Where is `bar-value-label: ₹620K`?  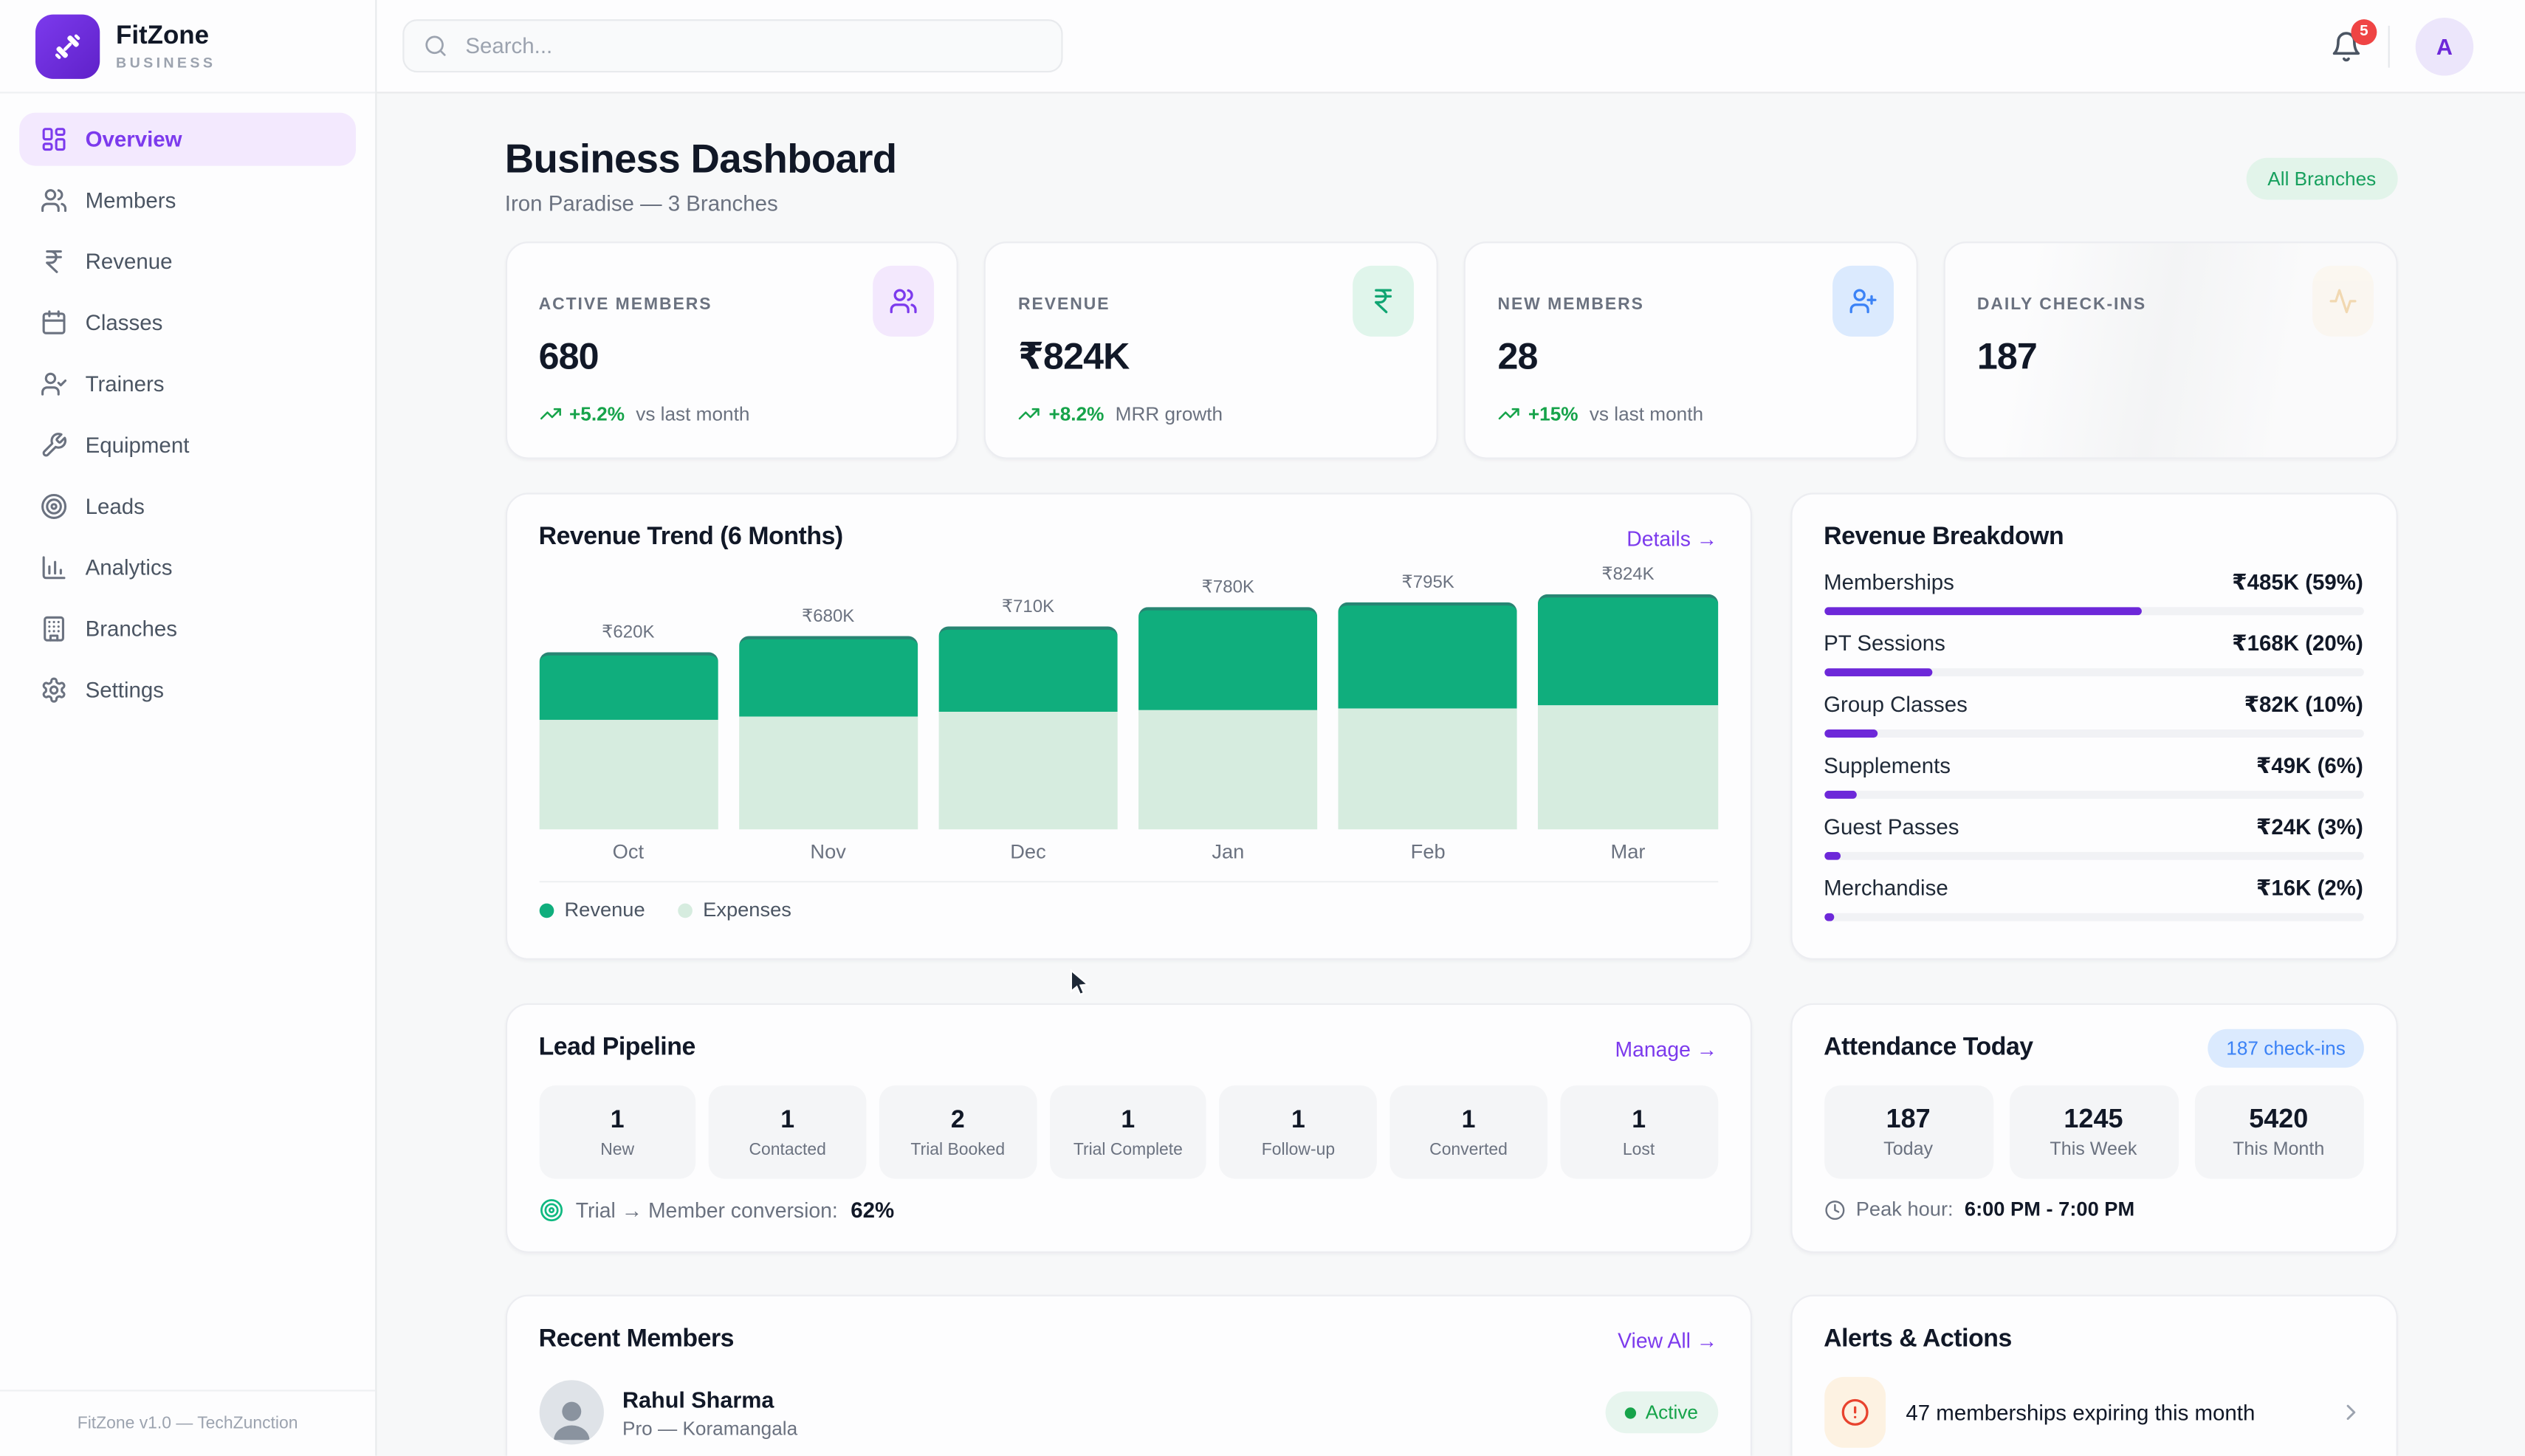
bar-value-label: ₹620K is located at coordinates (629, 633).